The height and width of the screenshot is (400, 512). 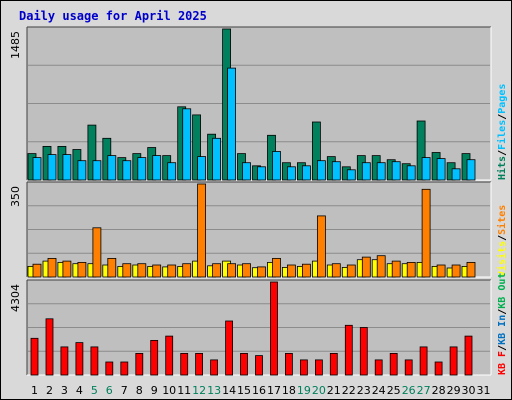 What do you see at coordinates (502, 330) in the screenshot?
I see `legend-item: KB In` at bounding box center [502, 330].